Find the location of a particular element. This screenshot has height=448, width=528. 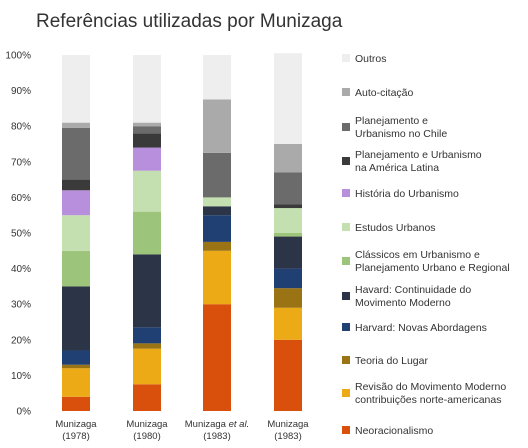

y-tick-label: 90% is located at coordinates (21, 91).